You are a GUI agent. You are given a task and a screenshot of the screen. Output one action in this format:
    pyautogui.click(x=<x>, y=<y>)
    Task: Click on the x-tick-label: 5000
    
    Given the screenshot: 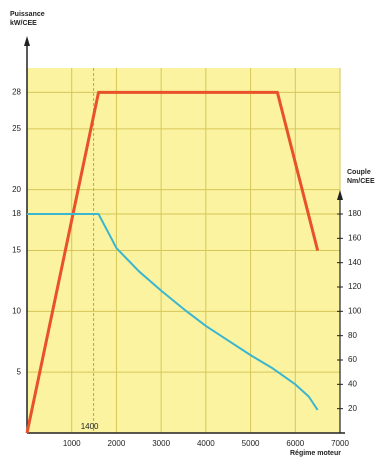 What is the action you would take?
    pyautogui.click(x=251, y=443)
    